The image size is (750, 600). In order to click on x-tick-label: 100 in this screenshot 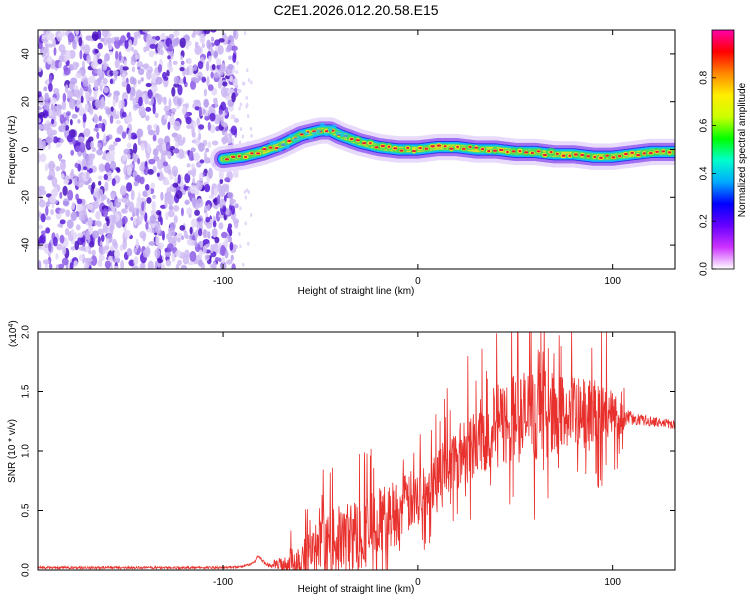, I will do `click(612, 582)`.